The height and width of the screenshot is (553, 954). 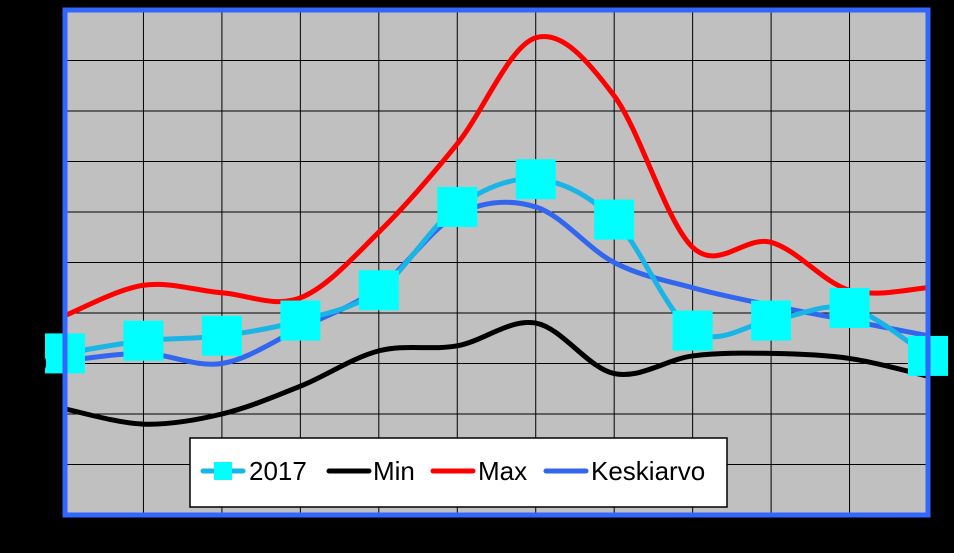 What do you see at coordinates (278, 471) in the screenshot?
I see `legend-label: 2017` at bounding box center [278, 471].